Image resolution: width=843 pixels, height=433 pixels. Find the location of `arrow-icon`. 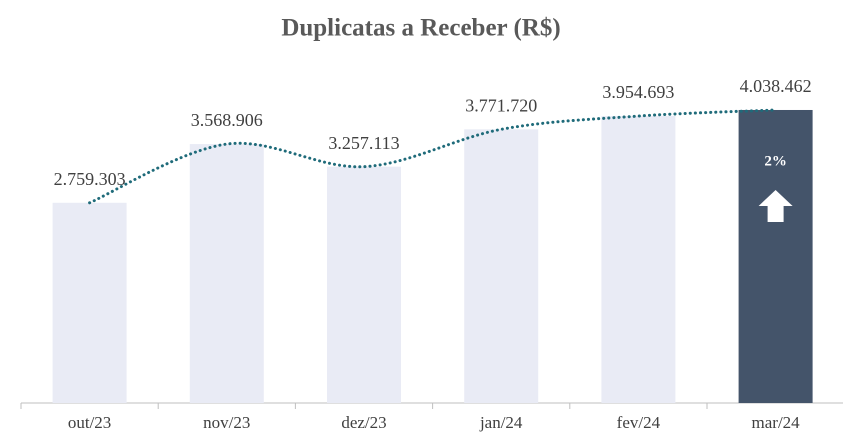

arrow-icon is located at coordinates (775, 206).